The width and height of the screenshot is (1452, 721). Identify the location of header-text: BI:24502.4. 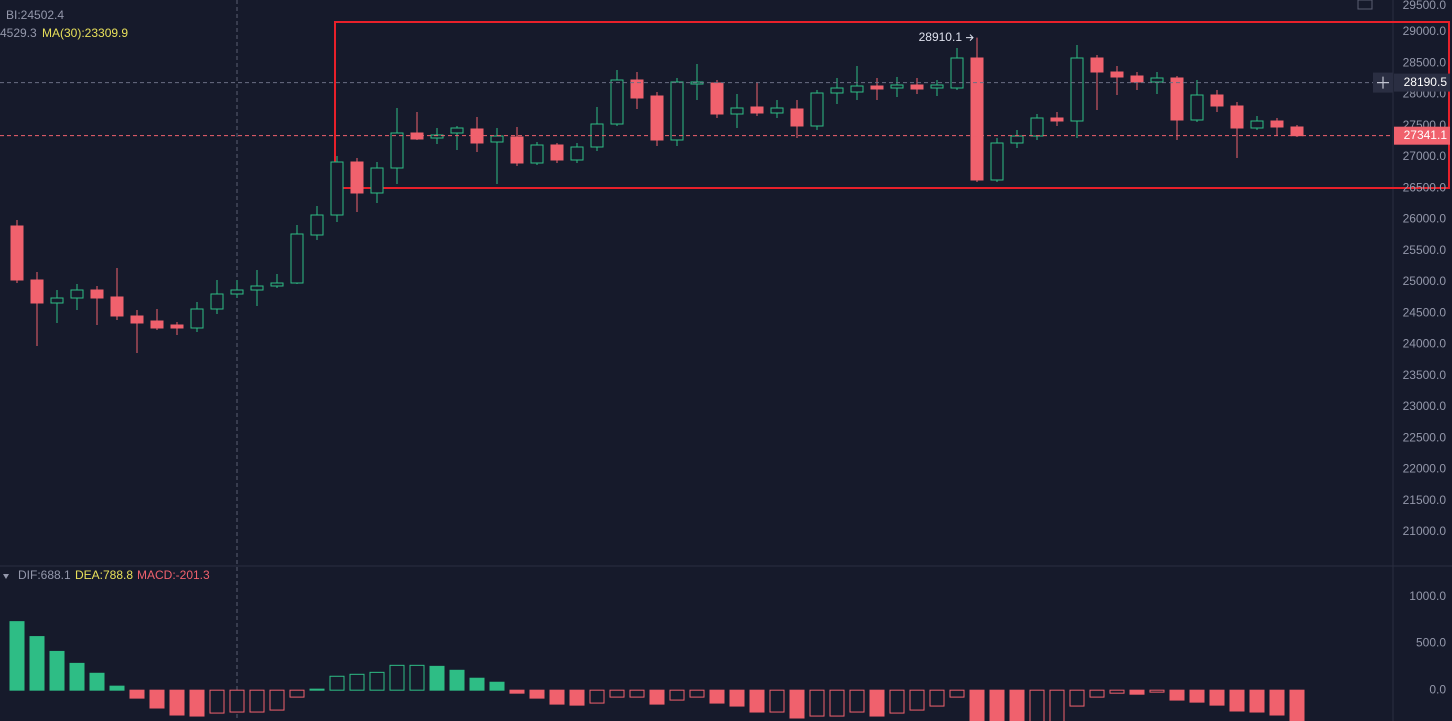
(35, 15).